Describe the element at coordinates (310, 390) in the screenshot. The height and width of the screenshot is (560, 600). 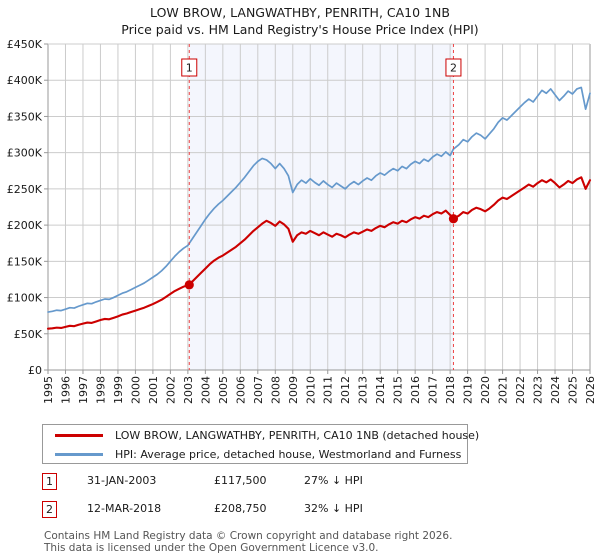
I see `svg-text: 2010` at that location.